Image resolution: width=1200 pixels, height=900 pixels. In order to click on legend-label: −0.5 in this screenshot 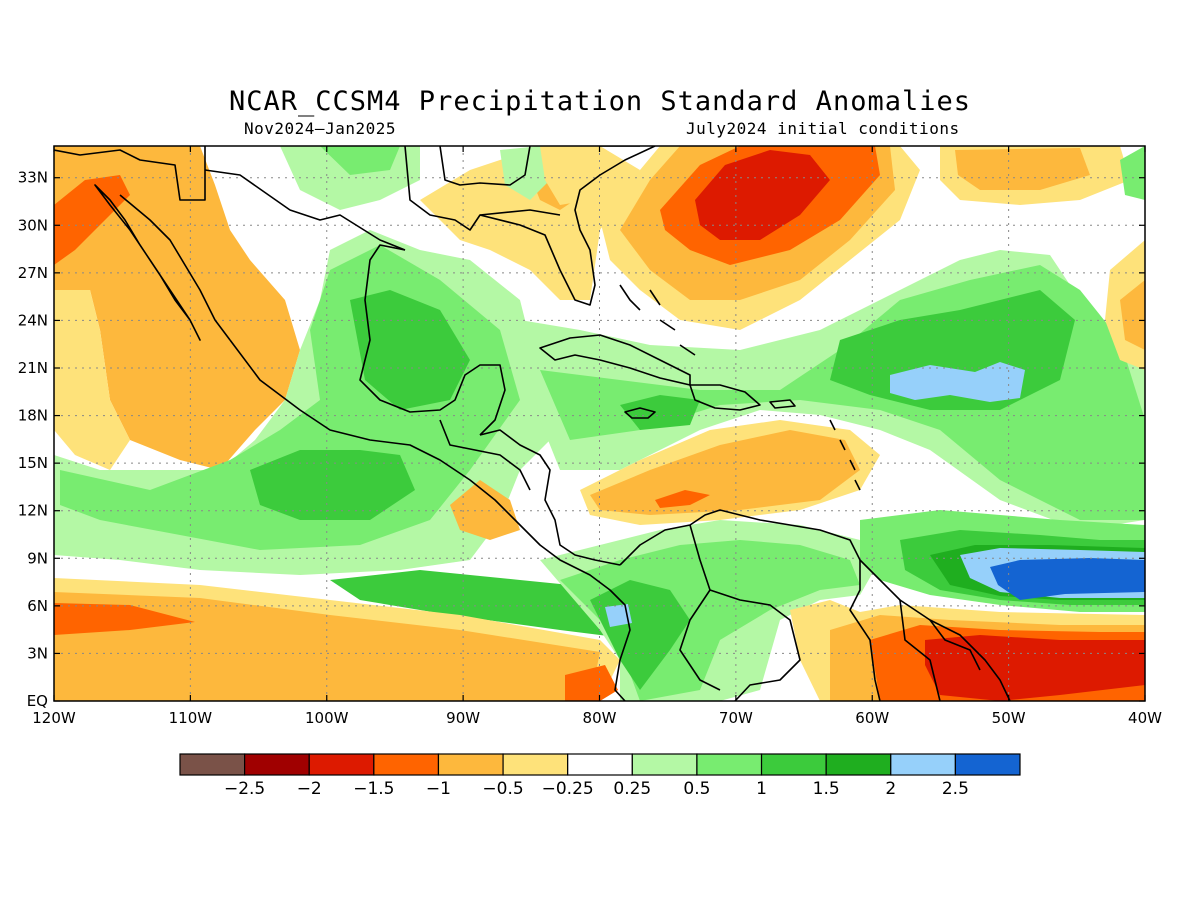, I will do `click(502, 789)`.